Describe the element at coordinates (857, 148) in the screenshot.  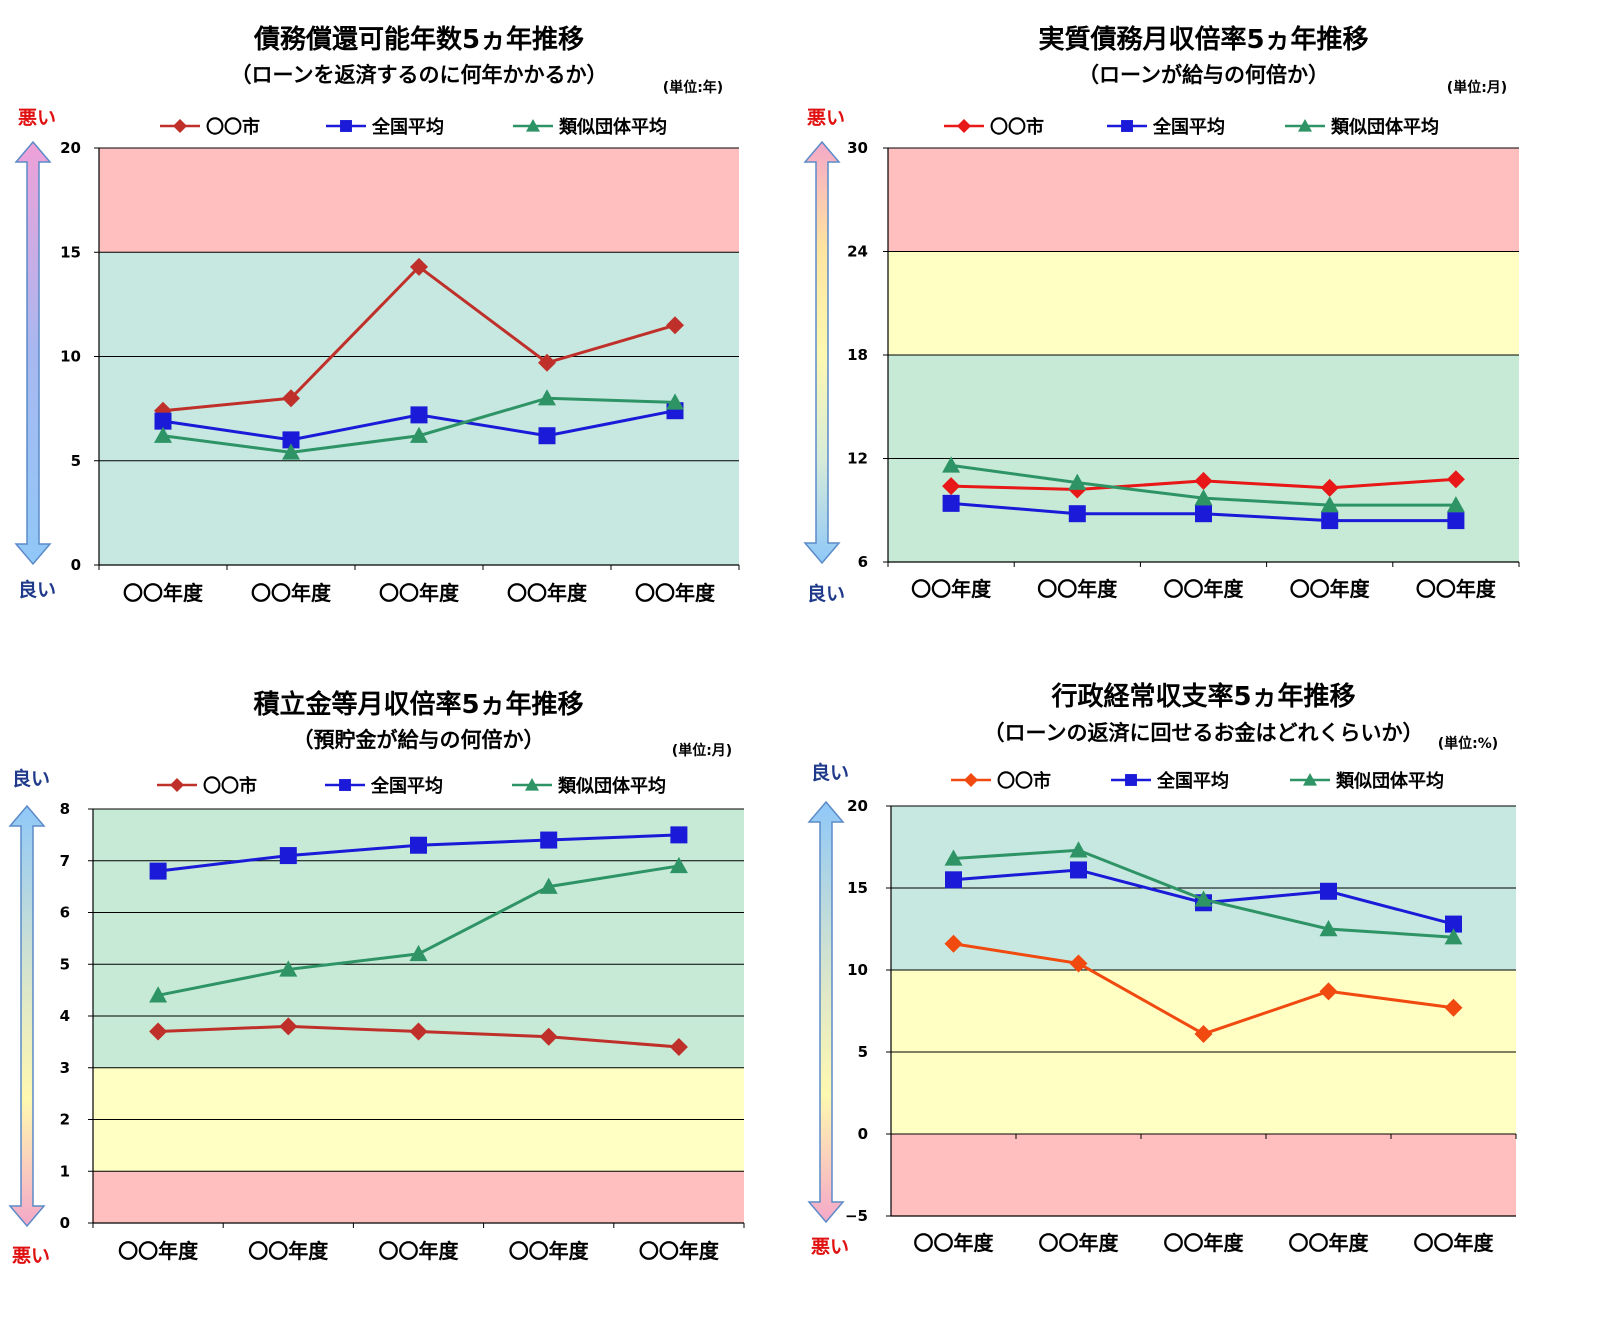
I see `y-tick-label: 30` at that location.